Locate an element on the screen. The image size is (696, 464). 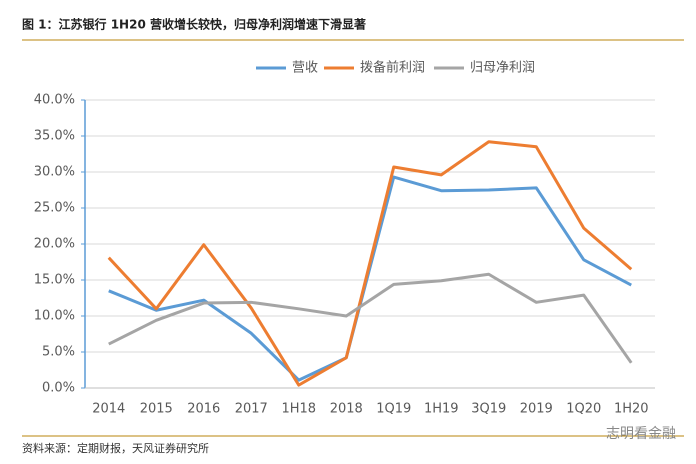
series-line is located at coordinates (370, 318).